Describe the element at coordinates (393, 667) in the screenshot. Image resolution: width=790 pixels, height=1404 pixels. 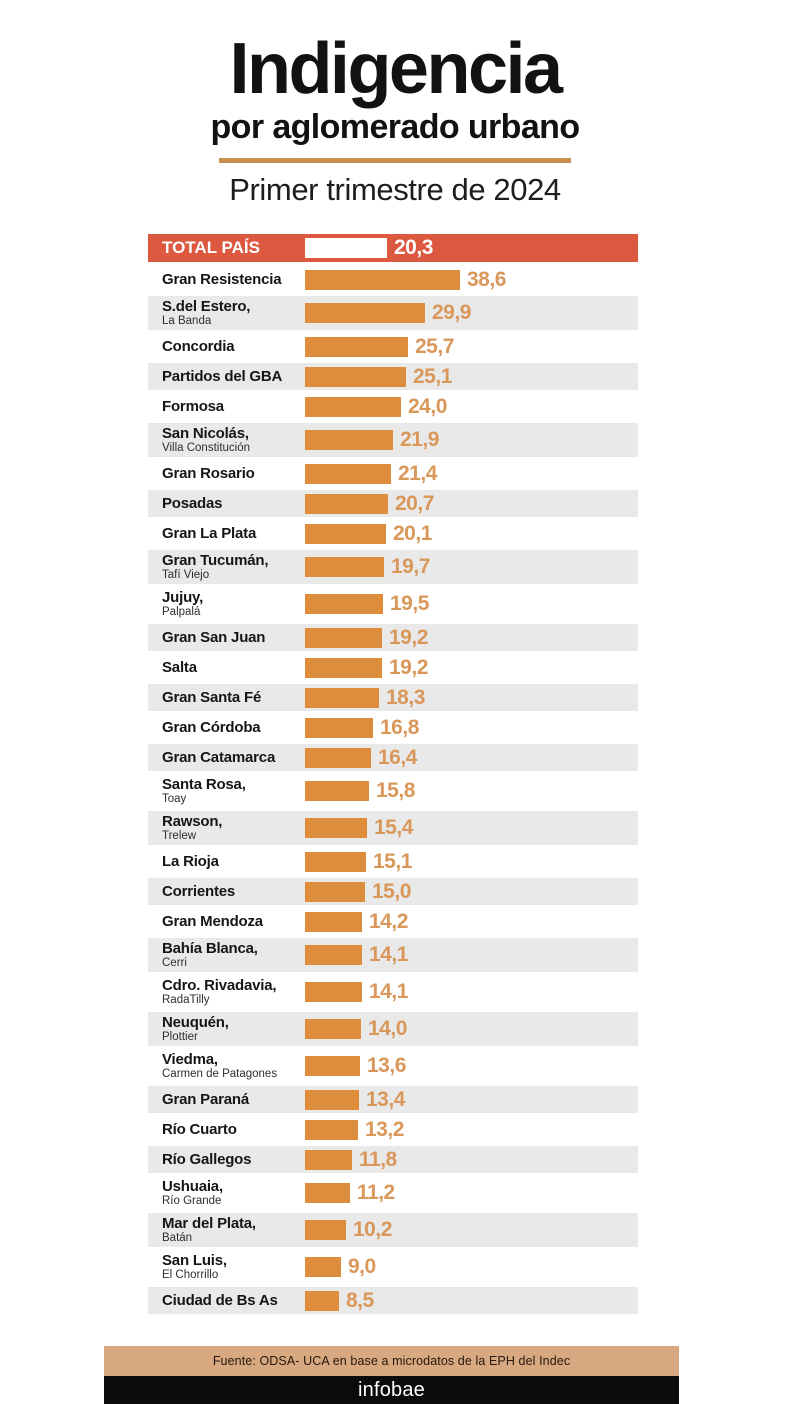
I see `chart-row: Salta 19,2` at that location.